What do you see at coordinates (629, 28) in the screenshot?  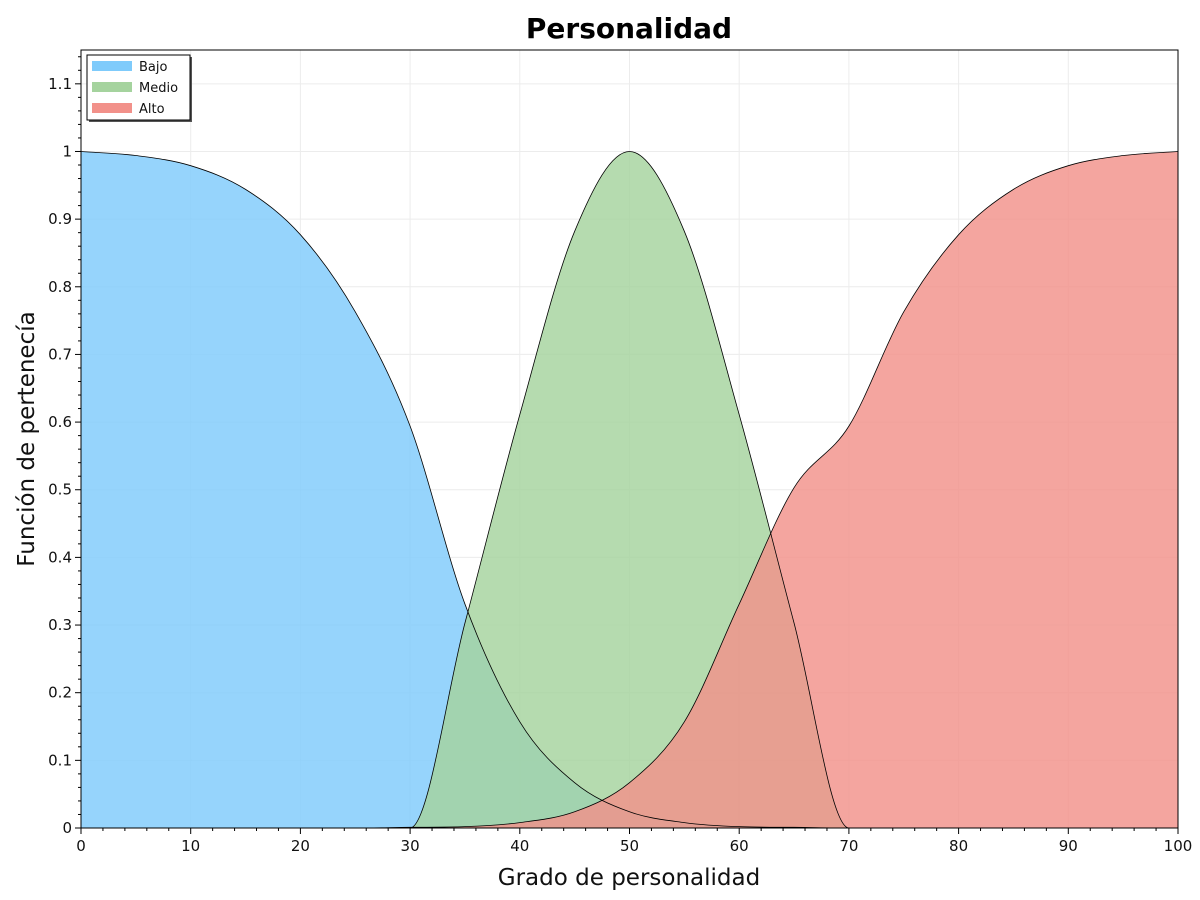 I see `chart-title: Personalidad` at bounding box center [629, 28].